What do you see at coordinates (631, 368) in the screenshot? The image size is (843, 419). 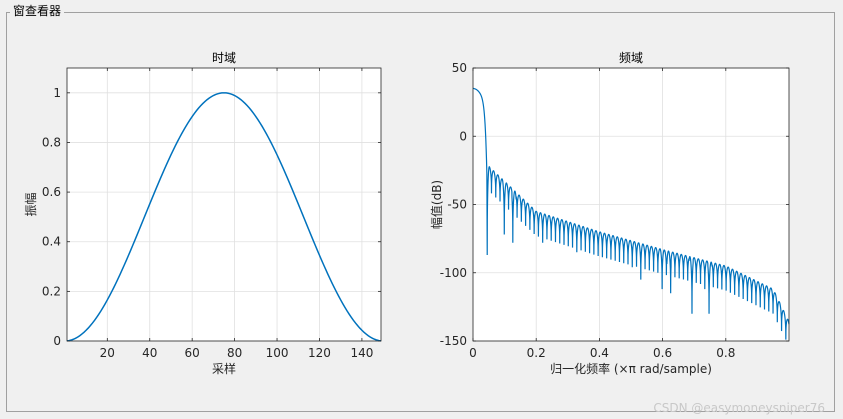 I see `frequency-domain-xlabel: 归一化频率 (×π rad/sample)` at bounding box center [631, 368].